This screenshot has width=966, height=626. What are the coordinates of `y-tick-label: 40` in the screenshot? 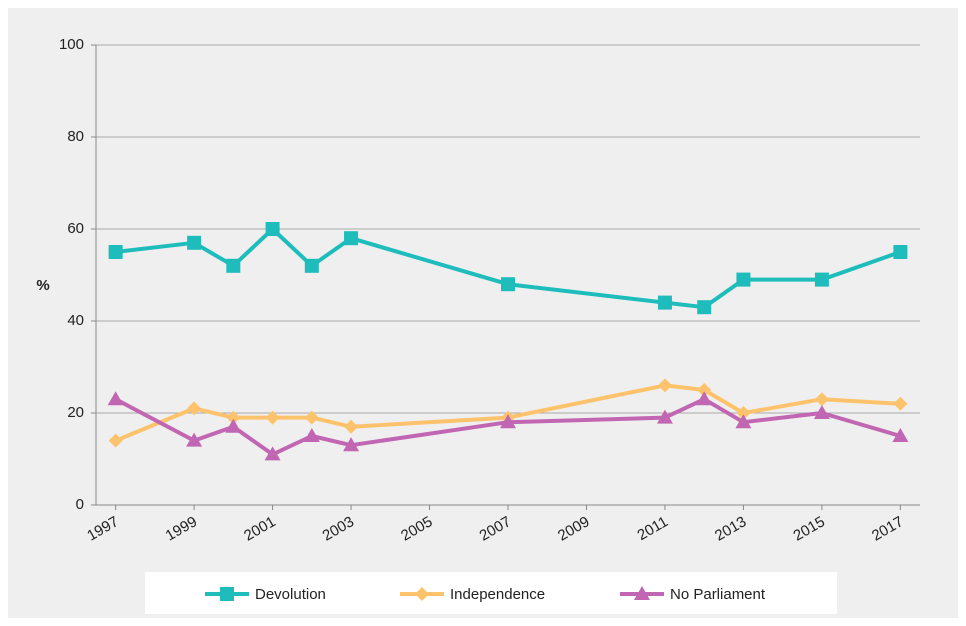 It's located at (75, 320).